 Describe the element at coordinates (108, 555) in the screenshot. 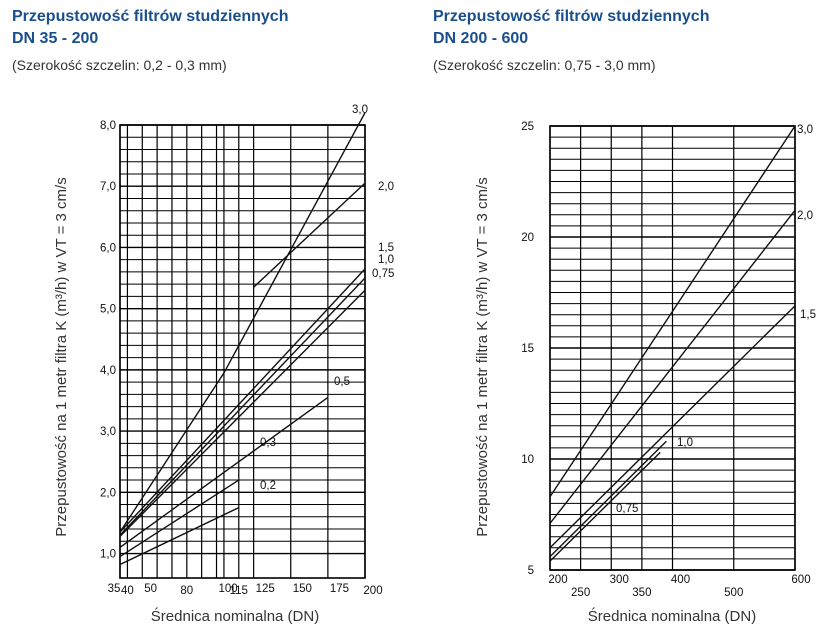

I see `left-y-tick-label: 1,0` at that location.